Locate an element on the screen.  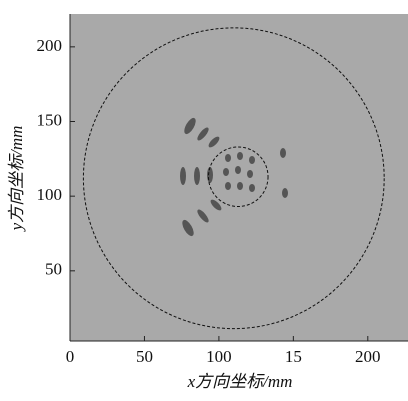
x-tick-label: 200 is located at coordinates (368, 356).